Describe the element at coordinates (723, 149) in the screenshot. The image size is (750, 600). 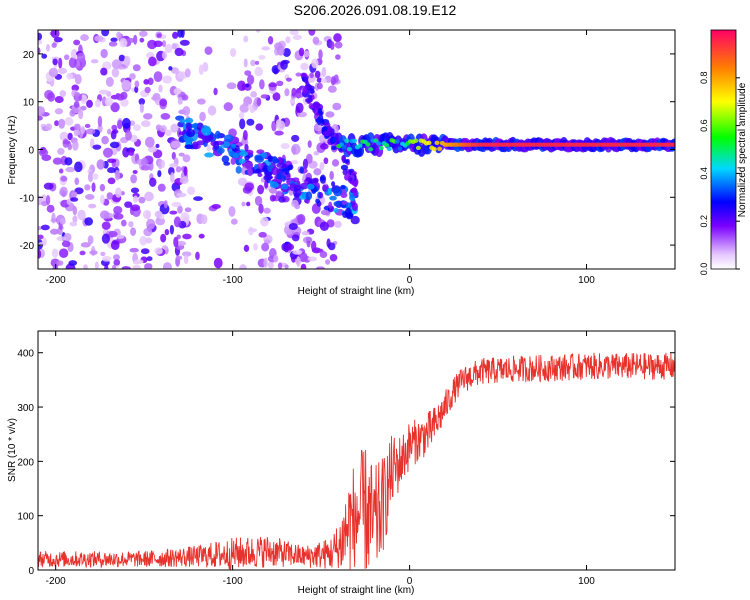
I see `colorbar-gradient` at that location.